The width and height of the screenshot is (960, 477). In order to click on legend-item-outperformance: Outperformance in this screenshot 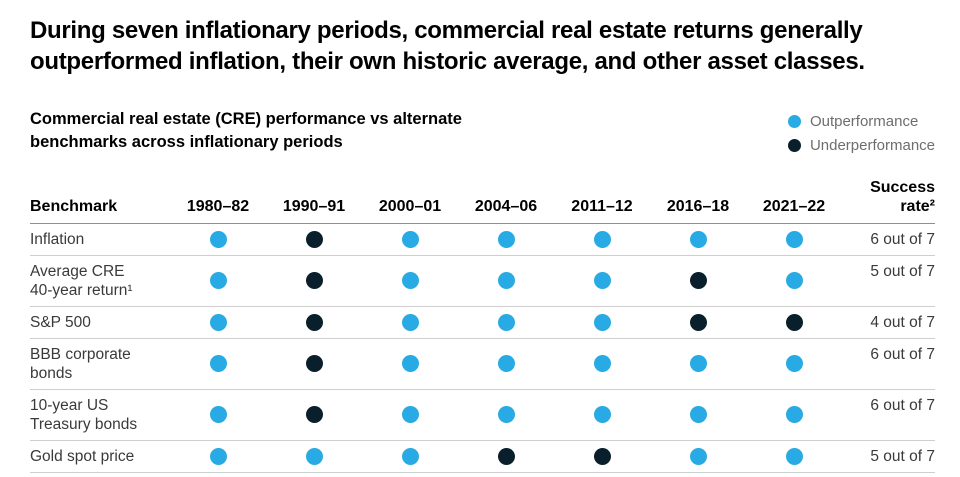, I will do `click(861, 121)`.